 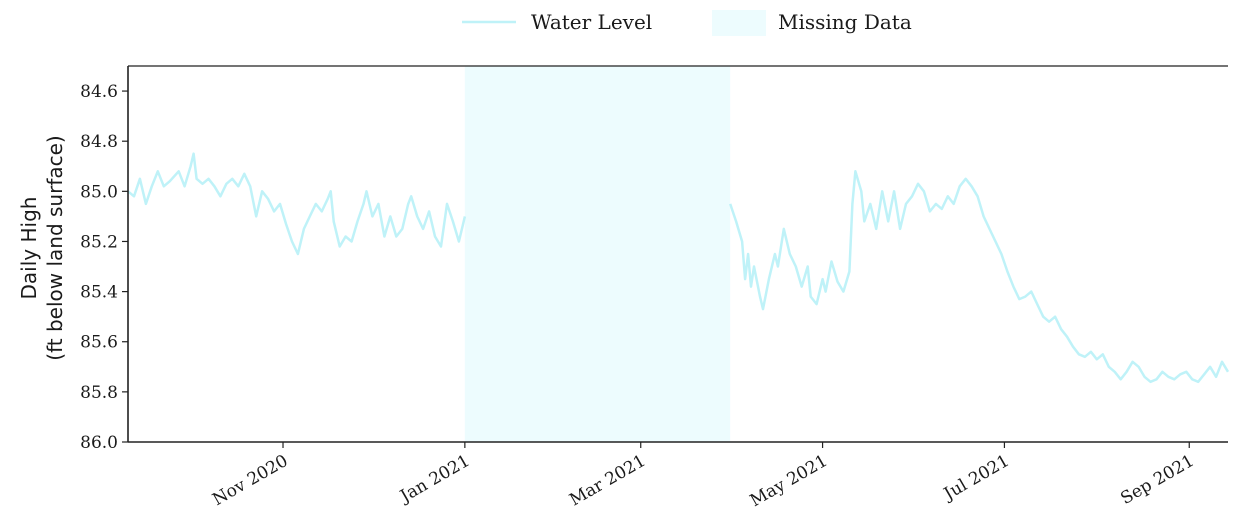 I want to click on x-tick-label: Jul 2021, so click(x=976, y=478).